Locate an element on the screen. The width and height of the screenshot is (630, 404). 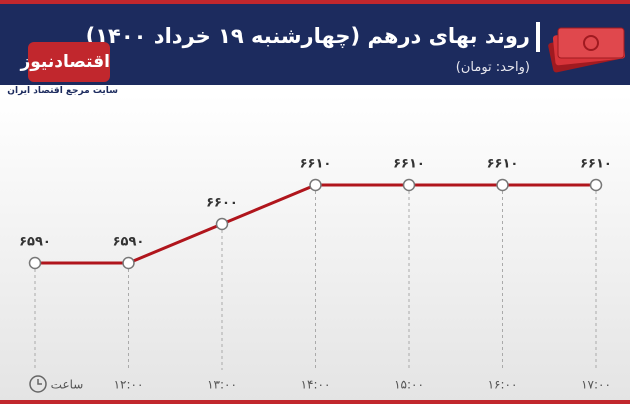
x-tick-label: ۱۷:۰۰ is located at coordinates (596, 385).